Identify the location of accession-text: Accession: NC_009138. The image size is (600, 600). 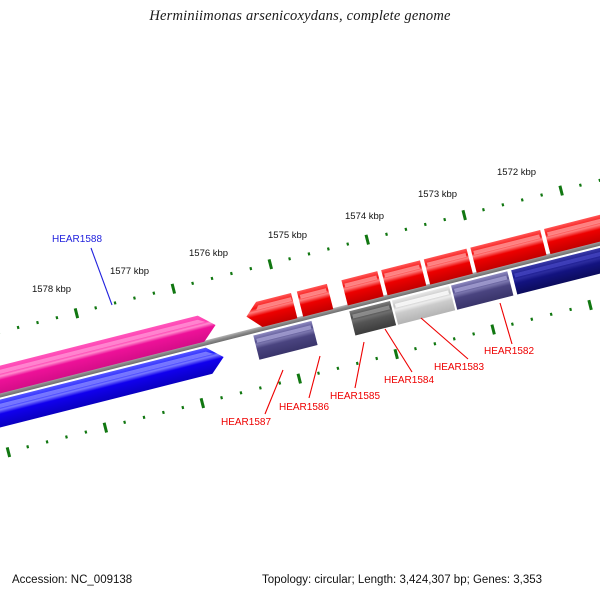
(72, 580).